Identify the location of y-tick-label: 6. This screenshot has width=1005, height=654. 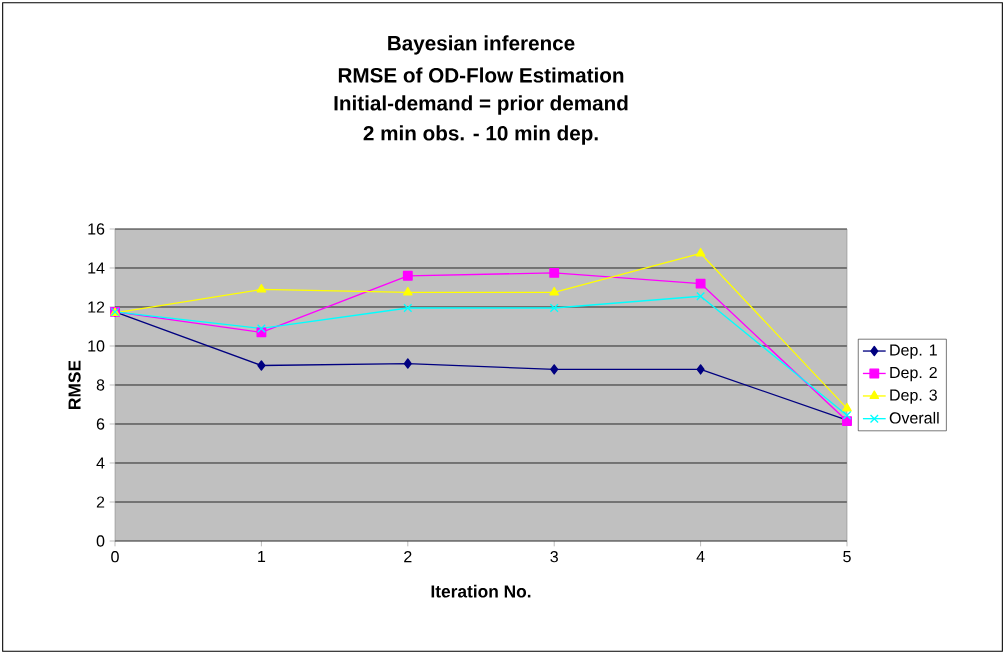
(100, 424).